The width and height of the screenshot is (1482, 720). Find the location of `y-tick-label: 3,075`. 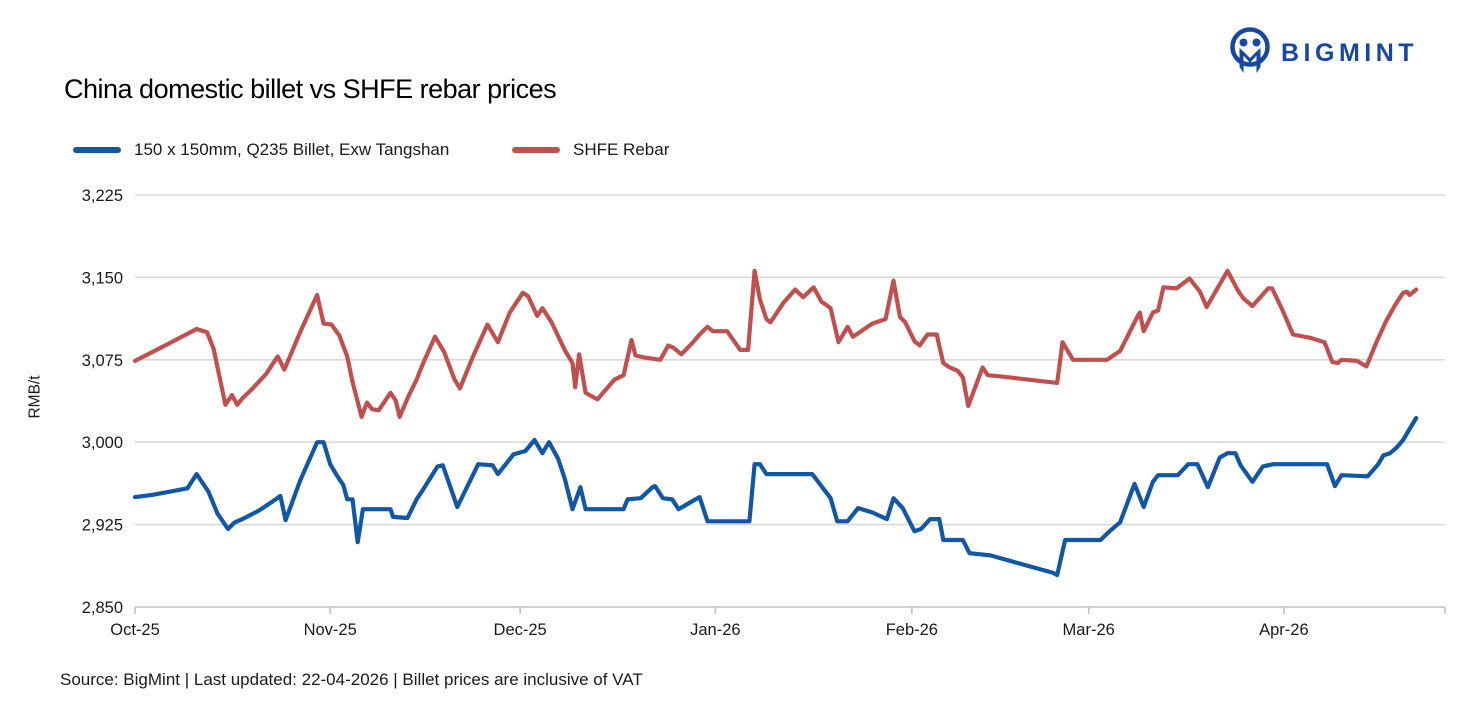

y-tick-label: 3,075 is located at coordinates (102, 361).